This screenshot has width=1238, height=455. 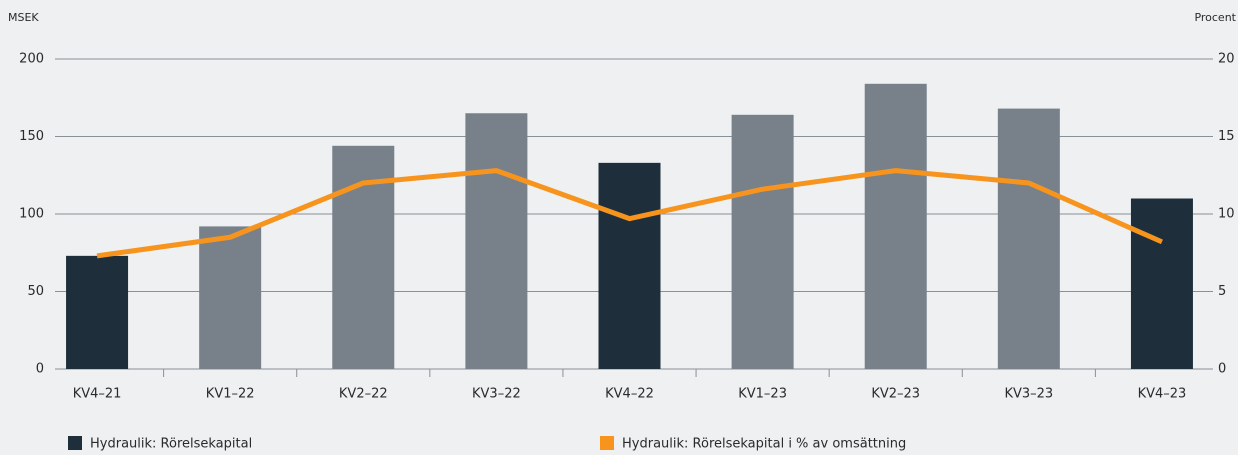 What do you see at coordinates (1222, 291) in the screenshot?
I see `y2-tick-label: 5` at bounding box center [1222, 291].